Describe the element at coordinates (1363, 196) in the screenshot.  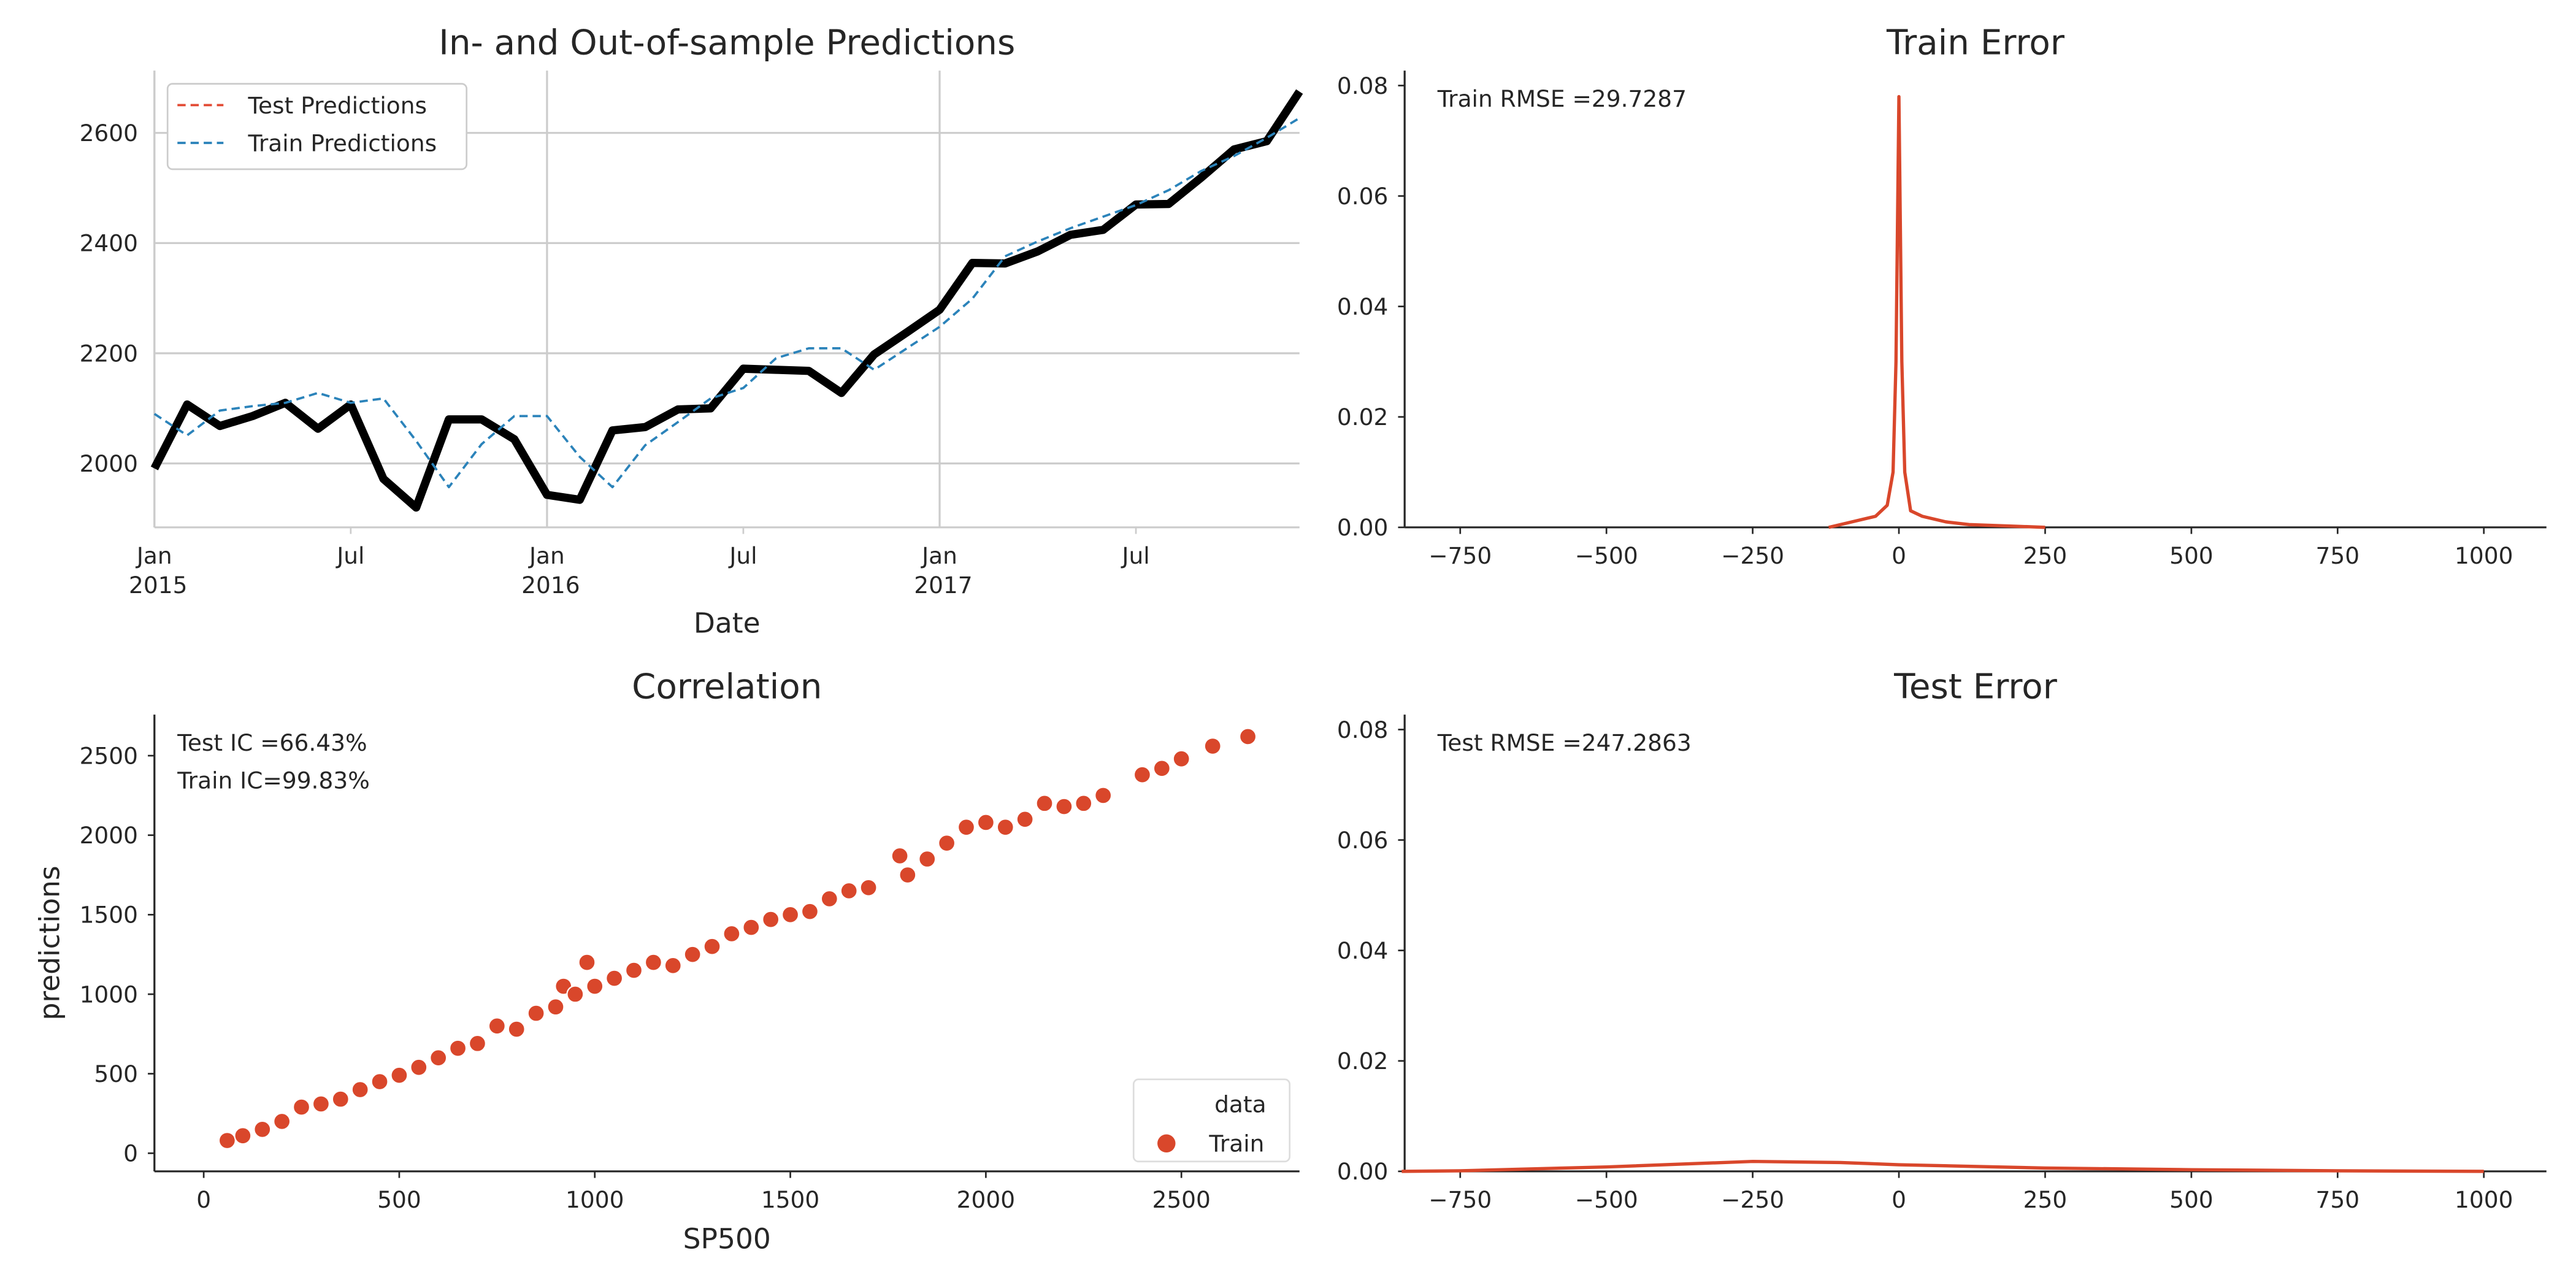
I see `y-tick-label: 0.06` at that location.